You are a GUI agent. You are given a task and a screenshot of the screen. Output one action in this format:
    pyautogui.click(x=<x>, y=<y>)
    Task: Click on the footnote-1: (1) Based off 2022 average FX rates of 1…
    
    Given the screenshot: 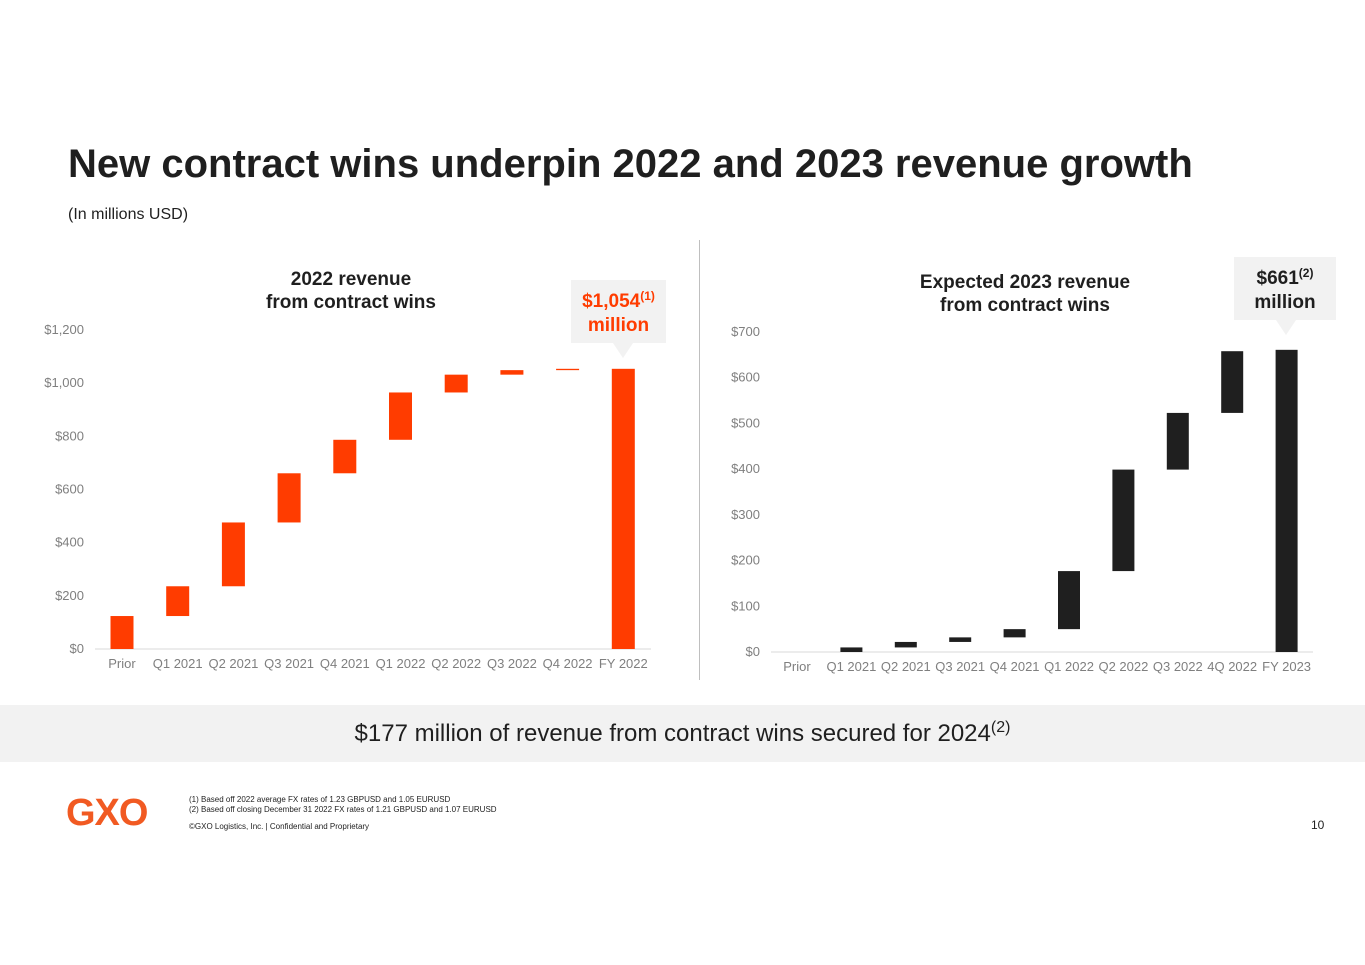 What is the action you would take?
    pyautogui.click(x=320, y=799)
    